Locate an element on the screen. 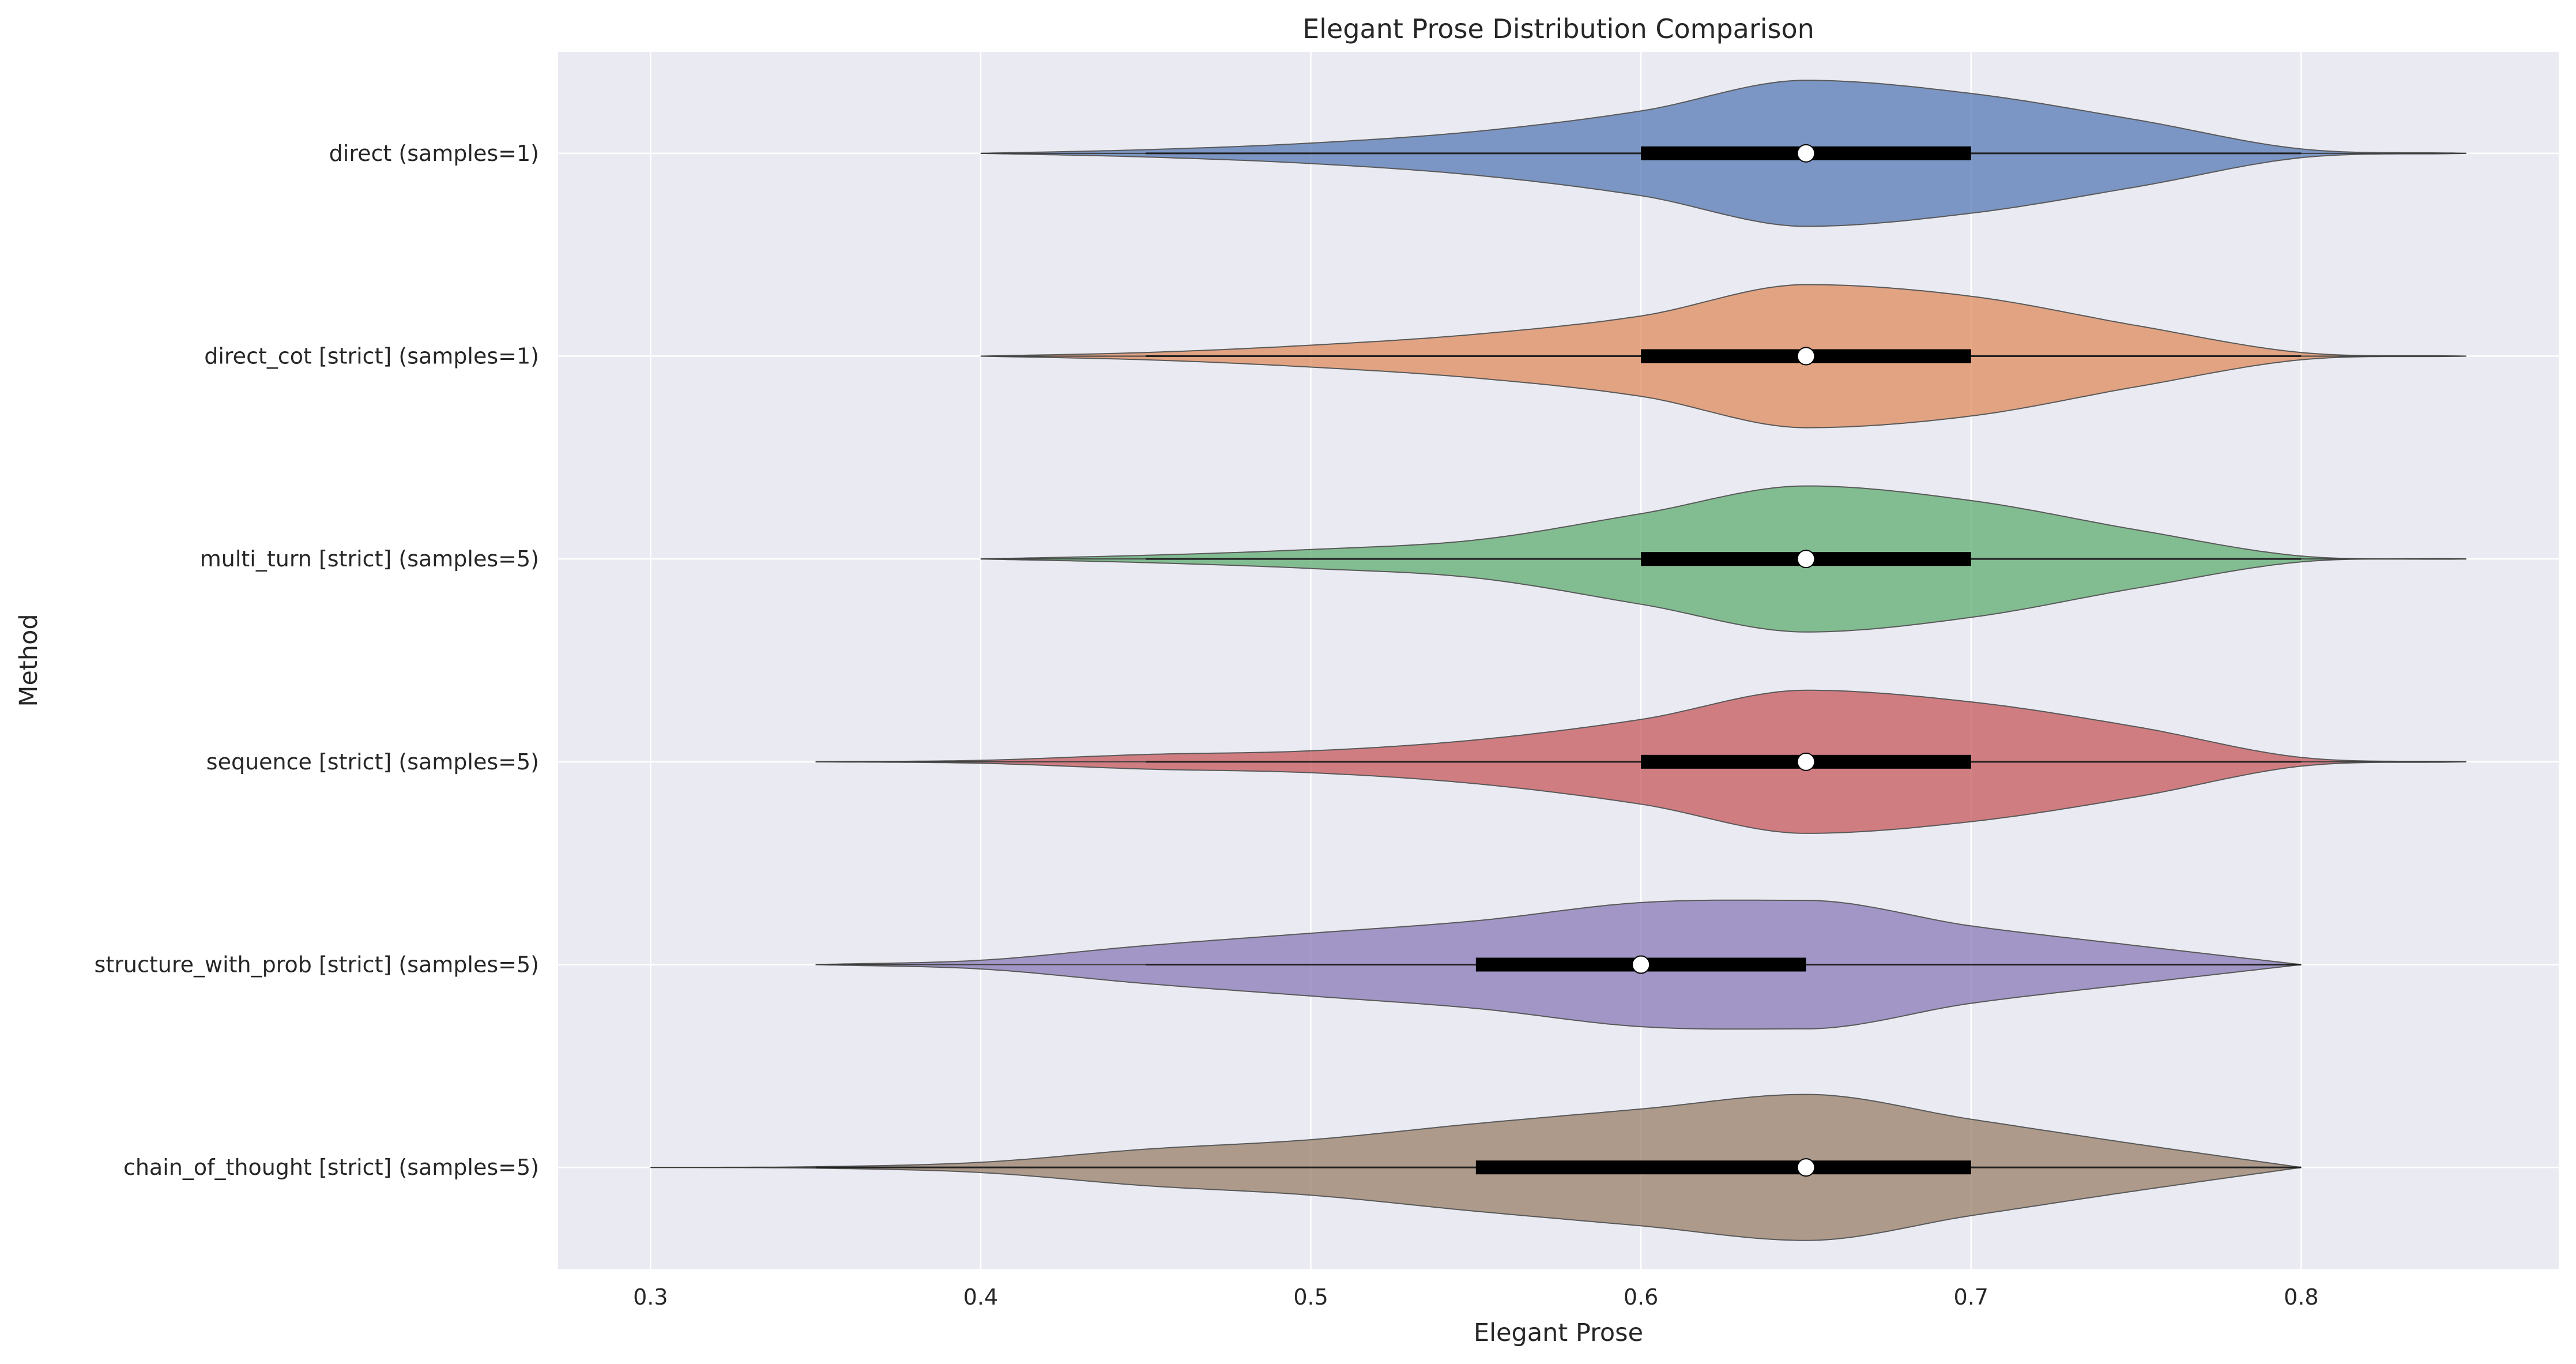  category-label: direct (samples=1) is located at coordinates (434, 153).